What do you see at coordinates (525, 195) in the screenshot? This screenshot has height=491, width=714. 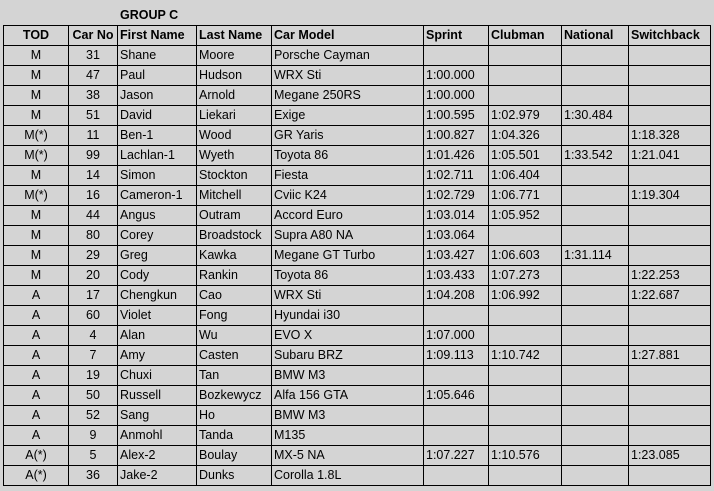 I see `cell-clubman: 1:06.771` at bounding box center [525, 195].